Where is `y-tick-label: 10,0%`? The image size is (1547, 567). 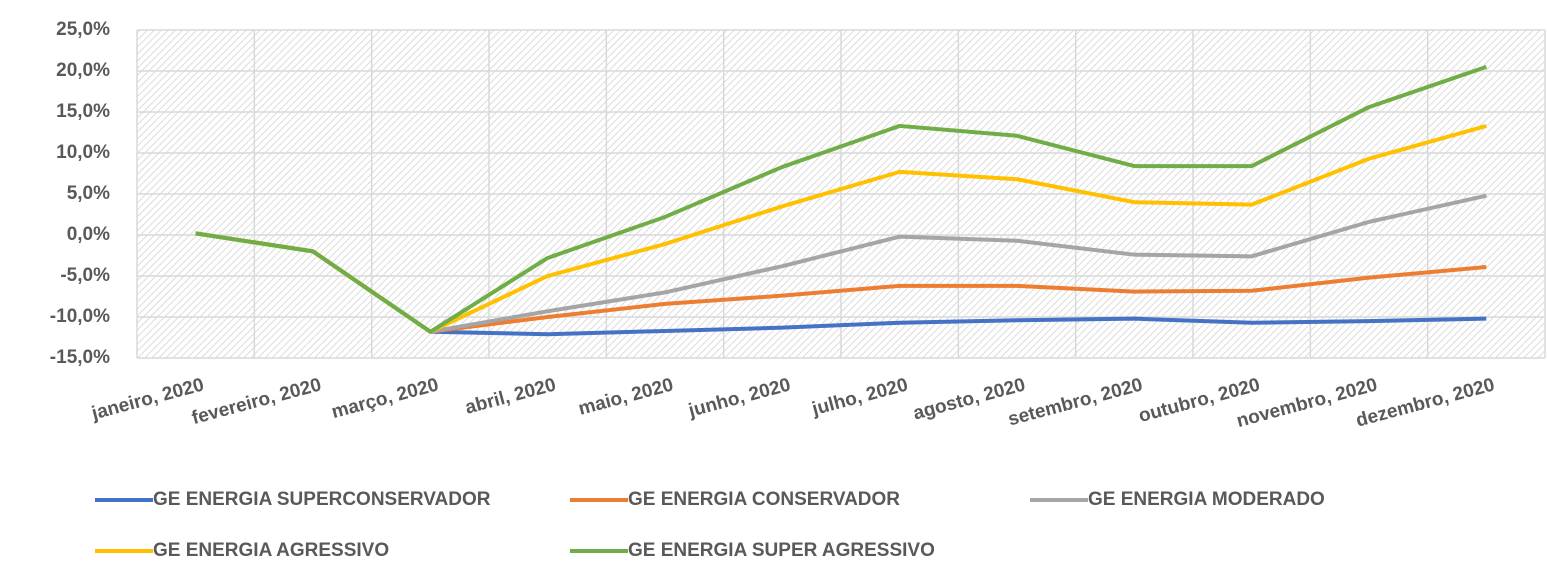
y-tick-label: 10,0% is located at coordinates (83, 152).